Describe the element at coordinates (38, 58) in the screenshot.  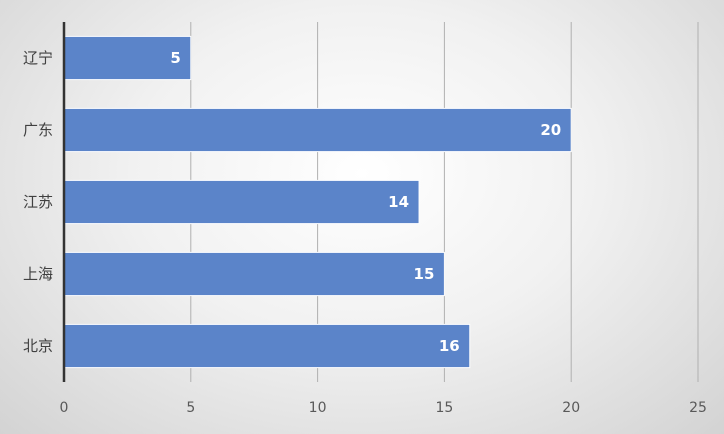
I see `category-label-0: 辽宁` at that location.